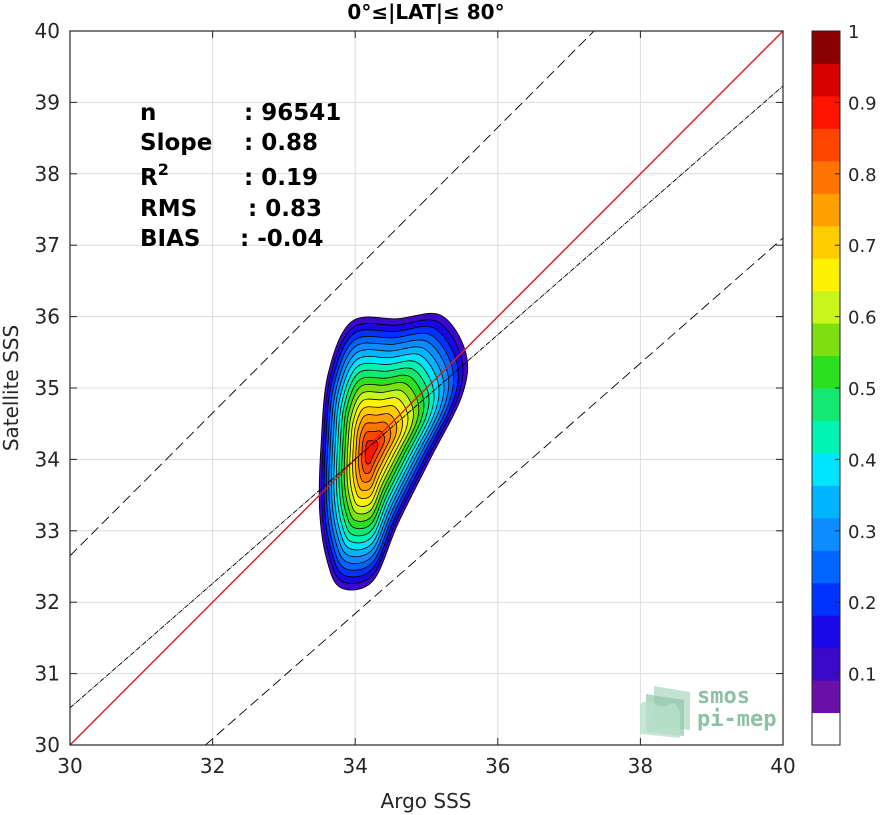  Describe the element at coordinates (736, 719) in the screenshot. I see `logo-line2: pi-mep` at that location.